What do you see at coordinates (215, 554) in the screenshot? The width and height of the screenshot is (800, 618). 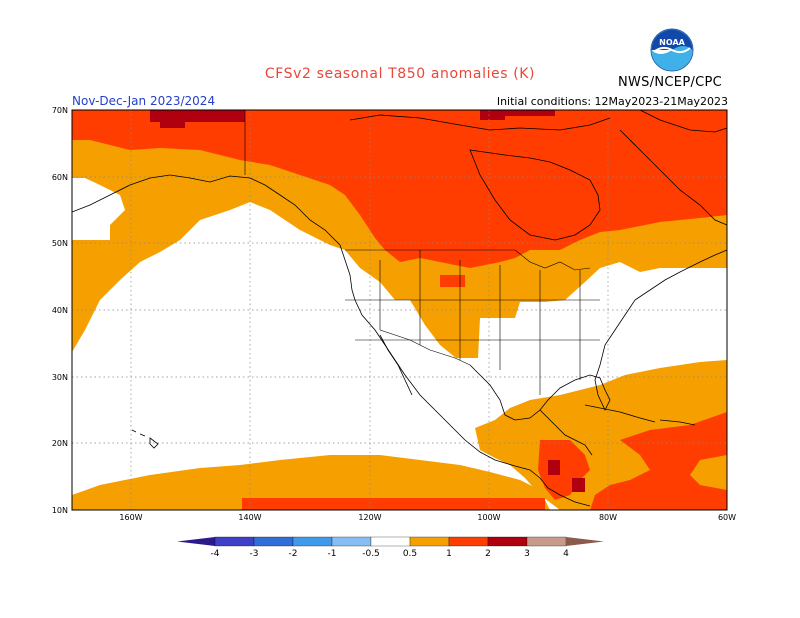 I see `colorbar-label: -4` at bounding box center [215, 554].